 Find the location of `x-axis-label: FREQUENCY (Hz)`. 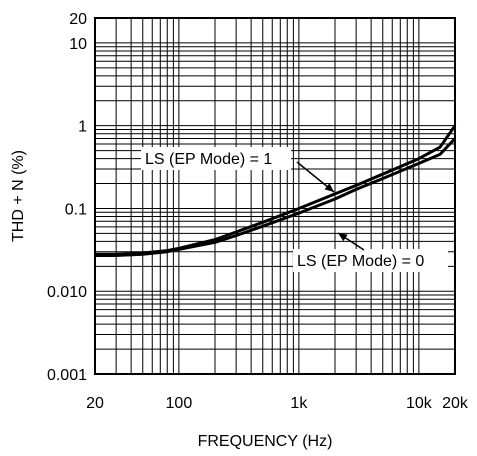

x-axis-label: FREQUENCY (Hz) is located at coordinates (265, 441).